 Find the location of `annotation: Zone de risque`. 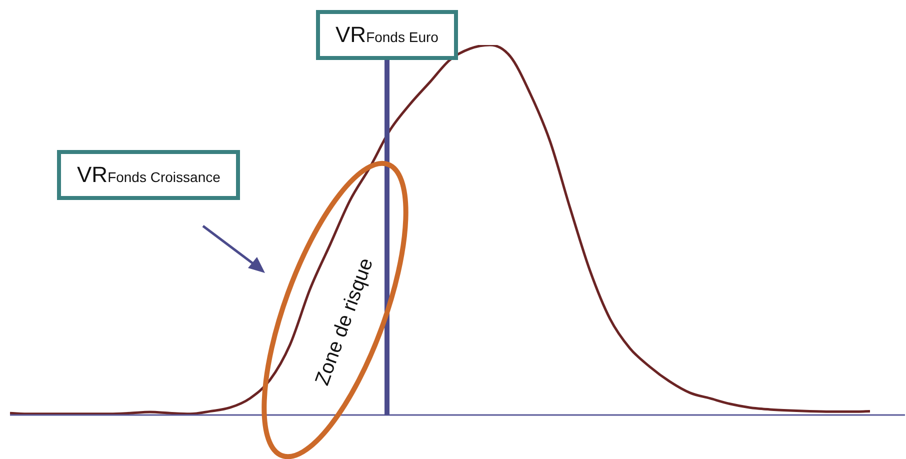

annotation: Zone de risque is located at coordinates (345, 322).